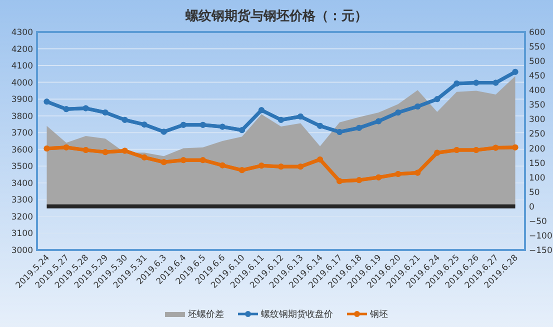 The width and height of the screenshot is (553, 327). What do you see at coordinates (22, 234) in the screenshot?
I see `y-tick-label: 3100` at bounding box center [22, 234].